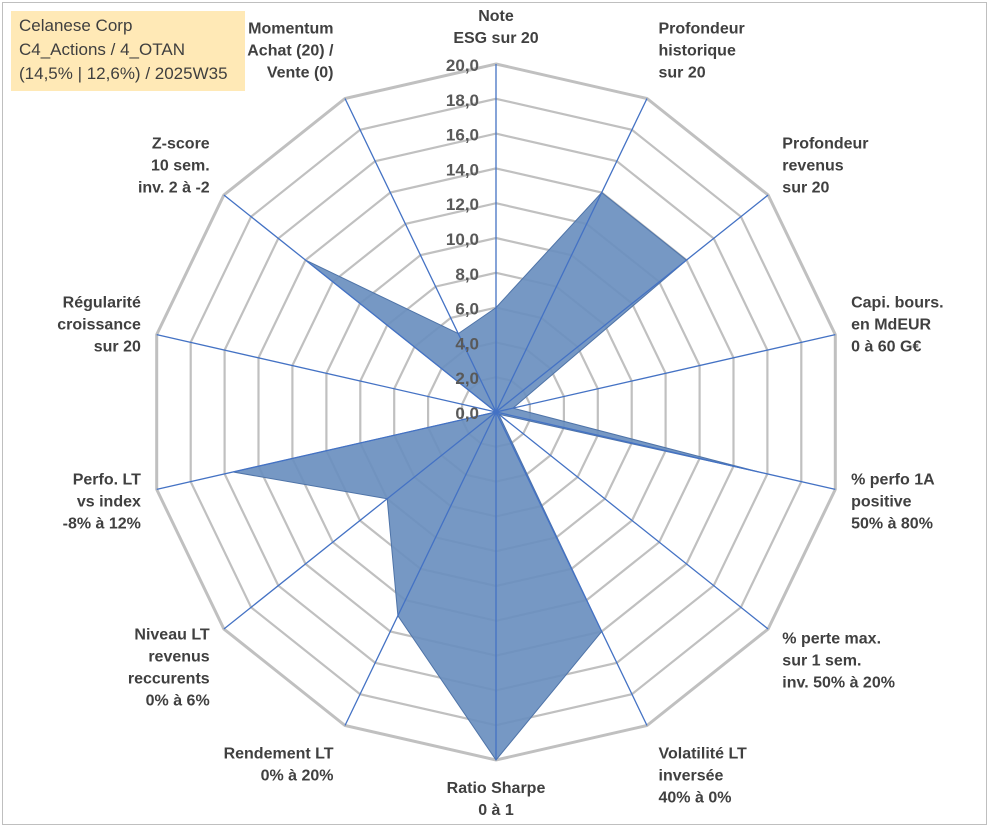 The width and height of the screenshot is (991, 829). Describe the element at coordinates (109, 501) in the screenshot. I see `axis-label-line: vs index` at that location.